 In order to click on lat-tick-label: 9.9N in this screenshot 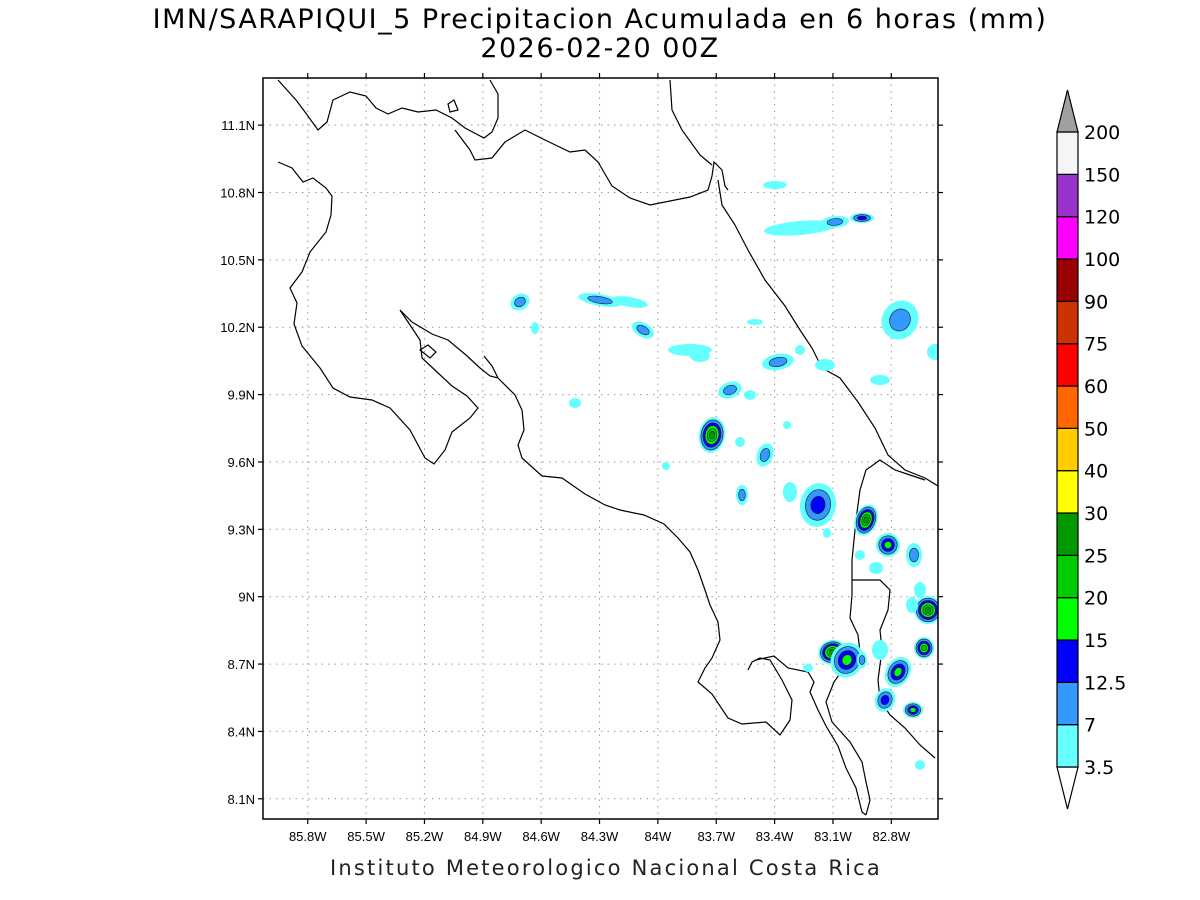, I will do `click(241, 395)`.